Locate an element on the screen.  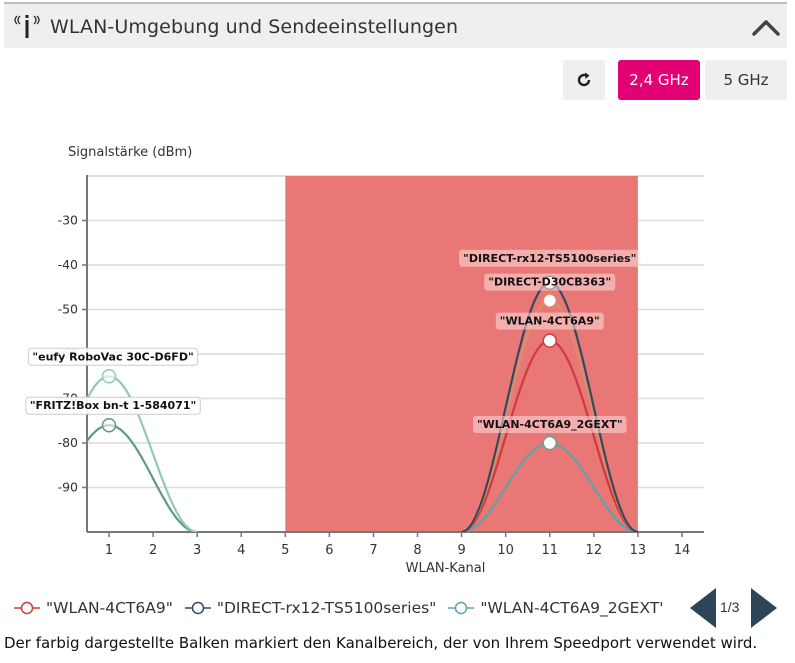
x-axis-label: WLAN-Kanal is located at coordinates (446, 568).